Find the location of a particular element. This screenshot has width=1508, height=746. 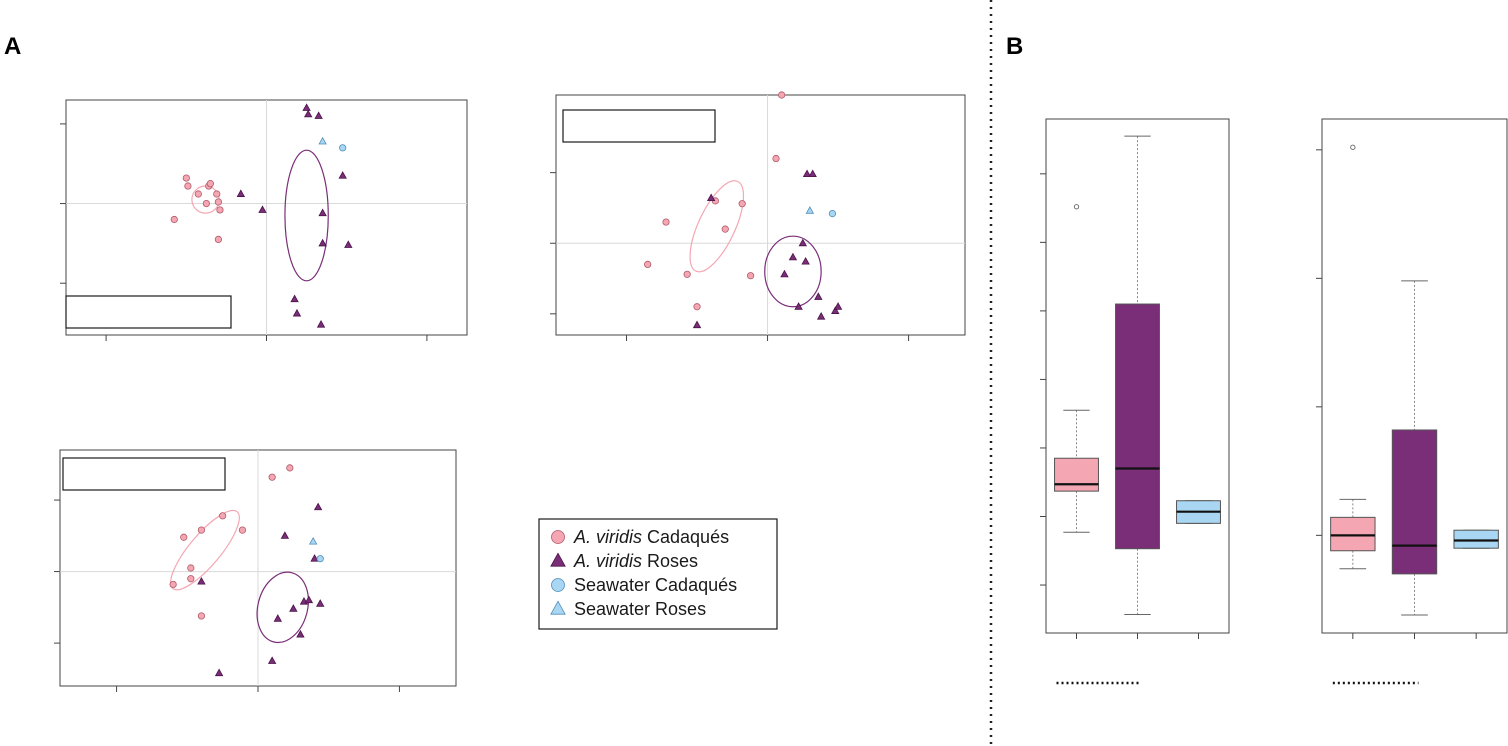

bray-curtis-pcoa is located at coordinates (255, 570).